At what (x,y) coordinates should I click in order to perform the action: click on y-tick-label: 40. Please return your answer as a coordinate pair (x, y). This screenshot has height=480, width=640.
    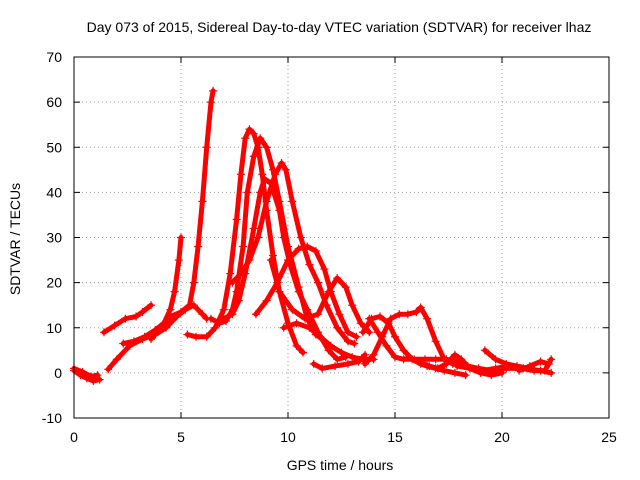
    Looking at the image, I should click on (54, 192).